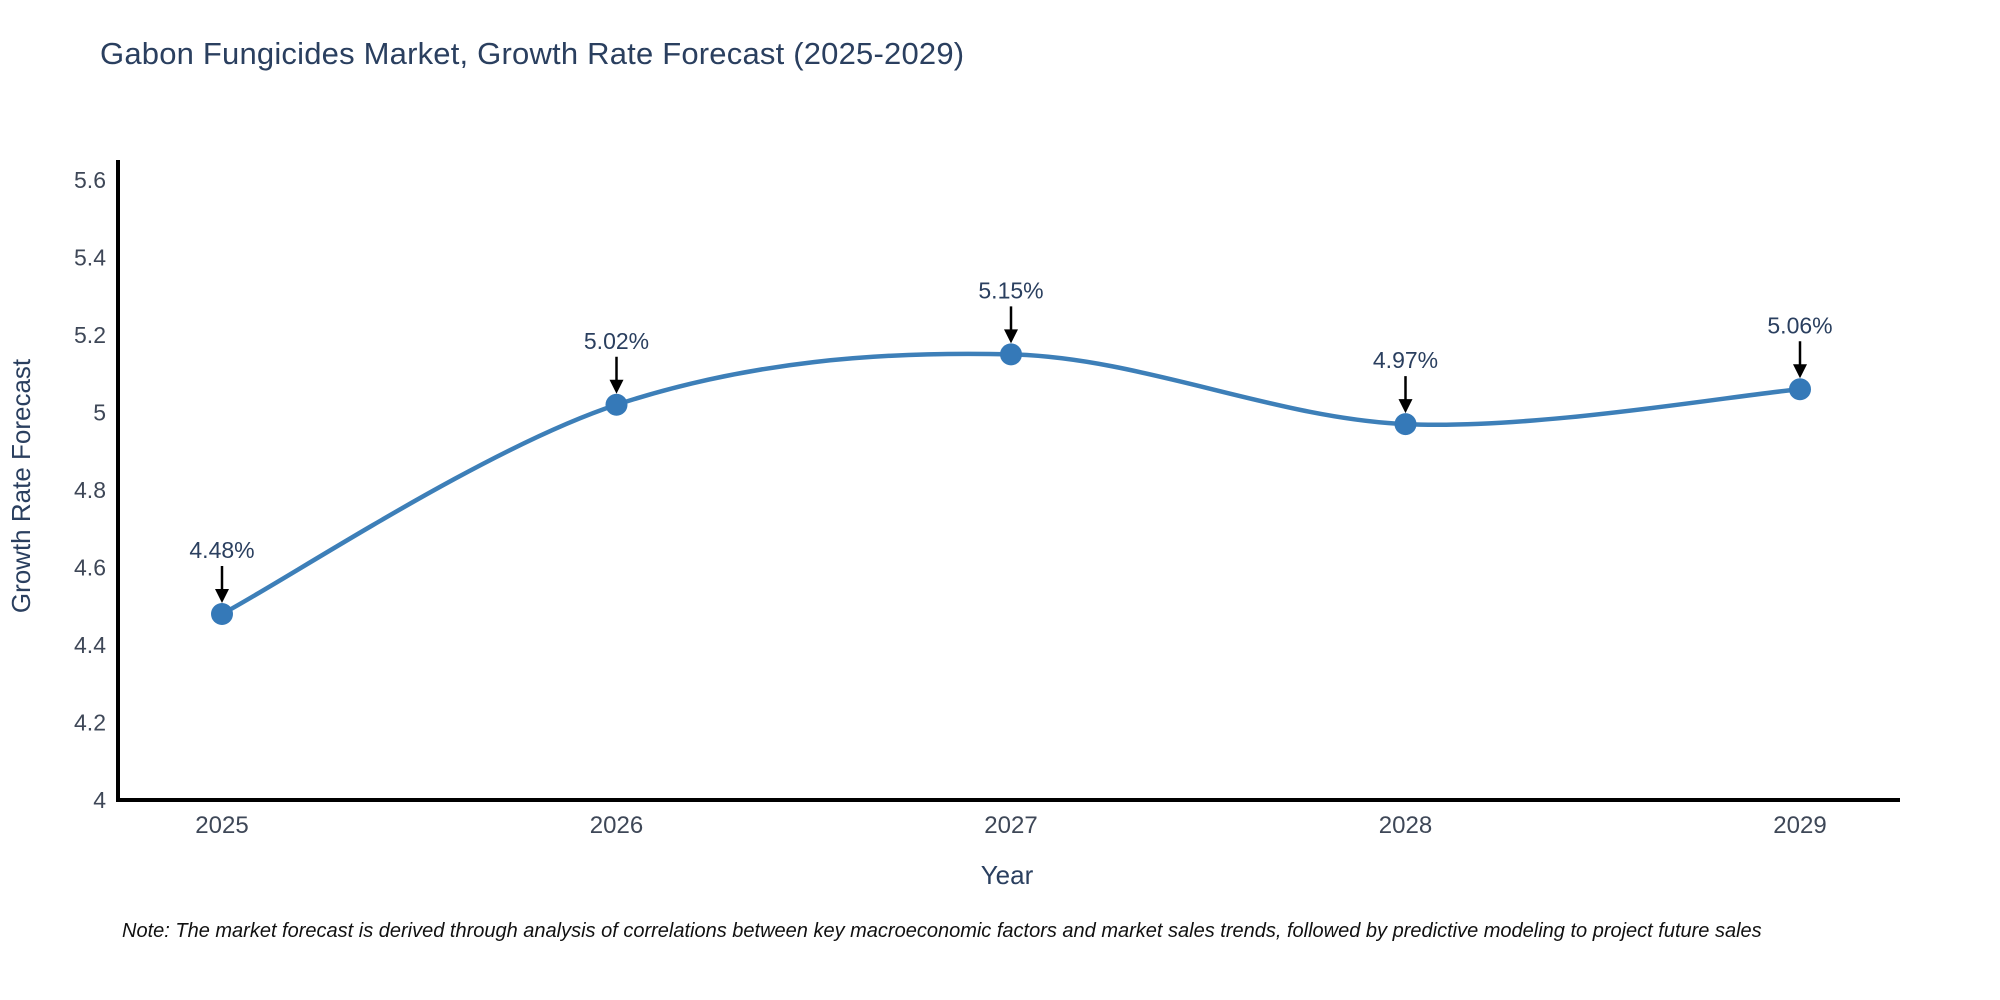 This screenshot has height=1000, width=2000. I want to click on data-point-label: 4.48%, so click(221, 550).